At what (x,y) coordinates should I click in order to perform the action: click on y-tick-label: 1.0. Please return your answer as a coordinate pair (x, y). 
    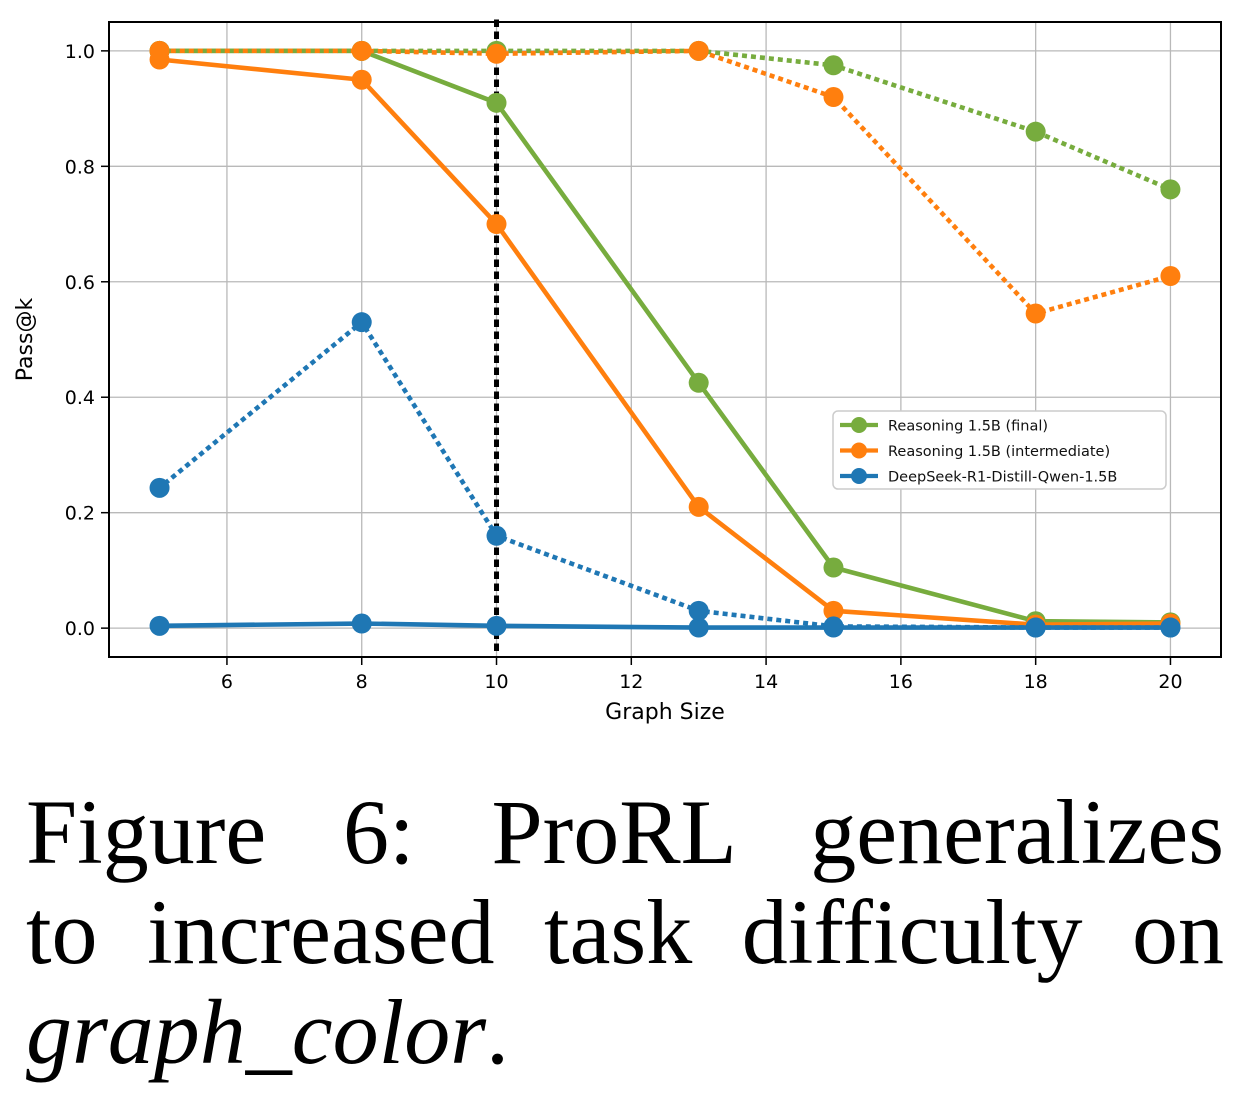
    Looking at the image, I should click on (80, 52).